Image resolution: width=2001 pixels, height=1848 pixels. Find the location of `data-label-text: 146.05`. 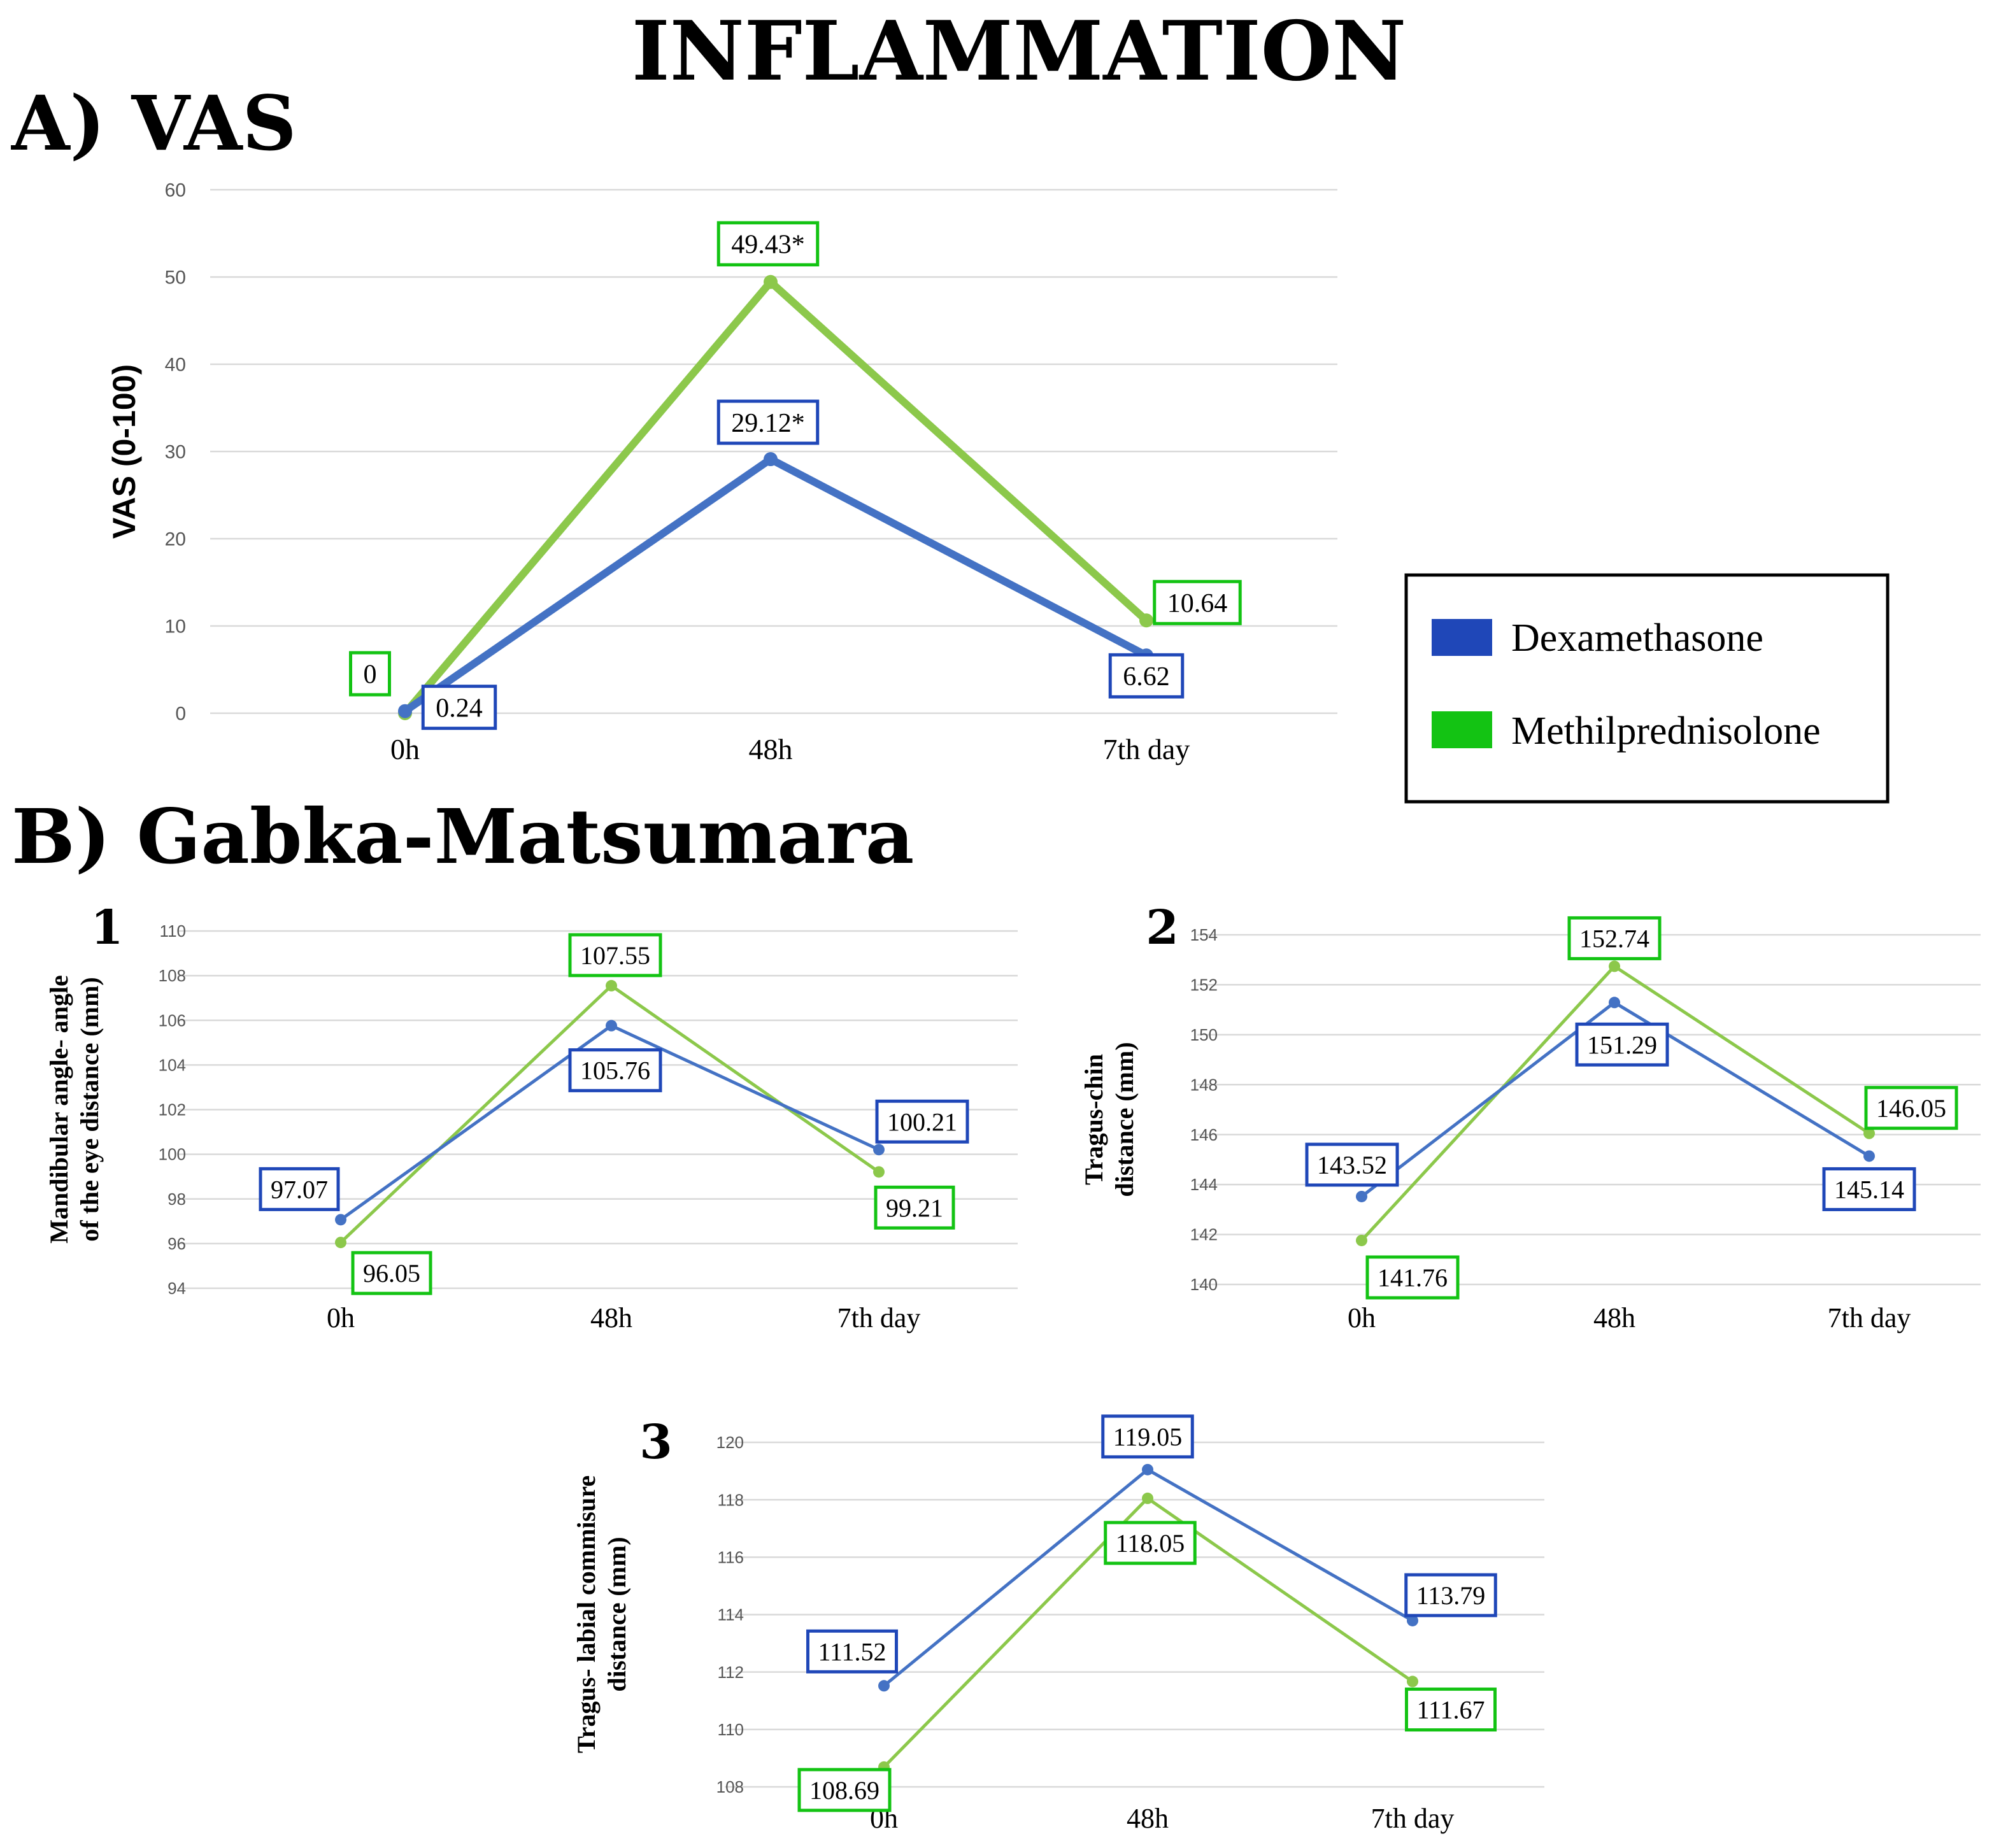

data-label-text: 146.05 is located at coordinates (1911, 1108).